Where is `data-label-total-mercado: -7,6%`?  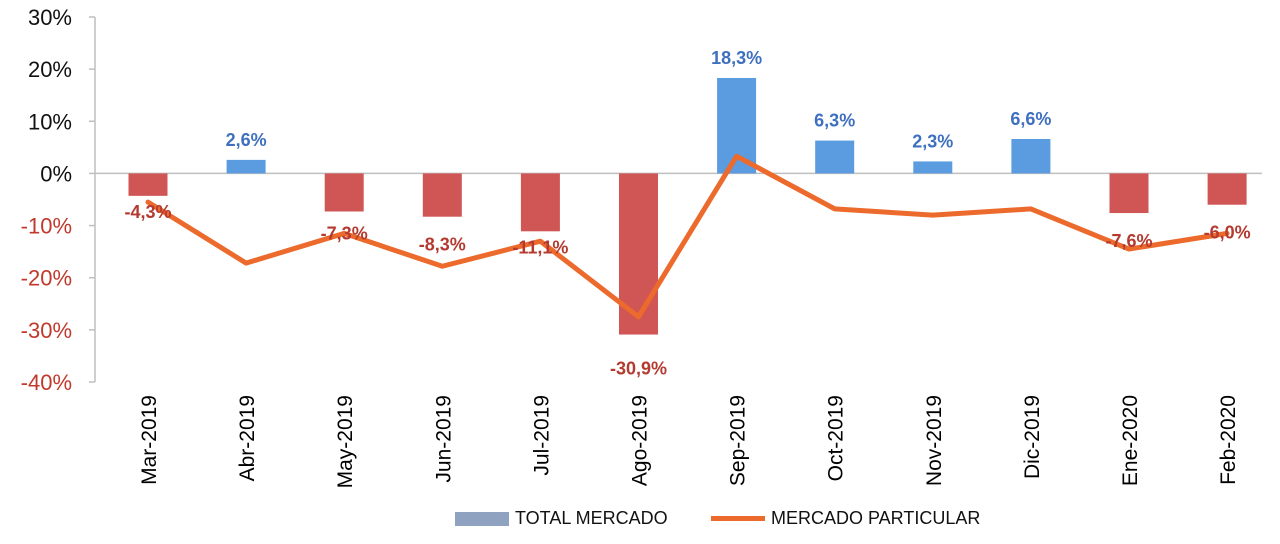
data-label-total-mercado: -7,6% is located at coordinates (1128, 241).